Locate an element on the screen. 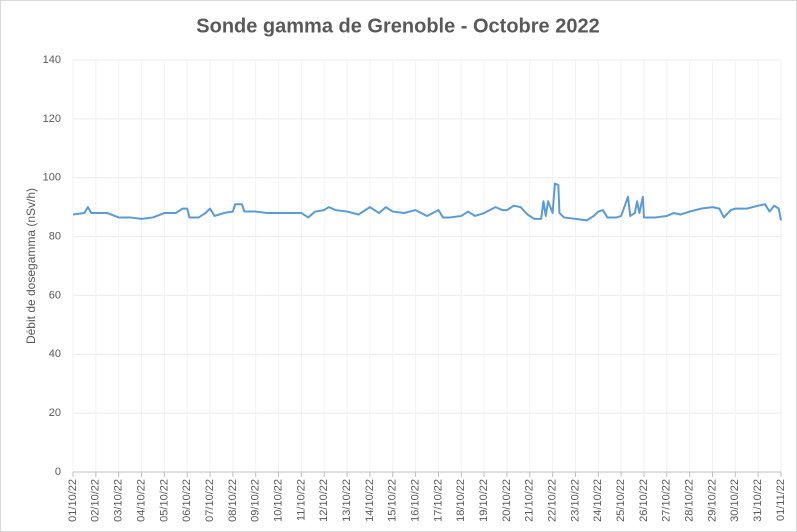  x-tick-label: 10/10/22 is located at coordinates (278, 500).